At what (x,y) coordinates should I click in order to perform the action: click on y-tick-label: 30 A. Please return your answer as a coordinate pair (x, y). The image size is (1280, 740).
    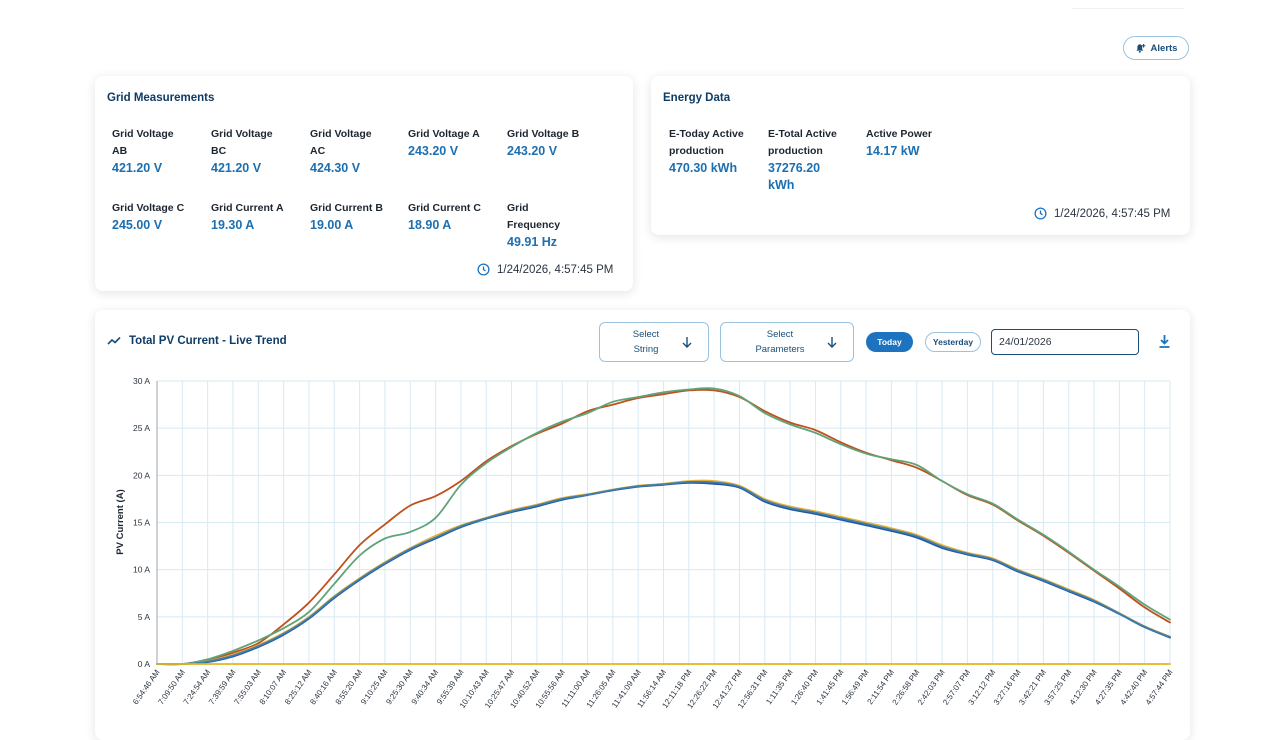
    Looking at the image, I should click on (141, 381).